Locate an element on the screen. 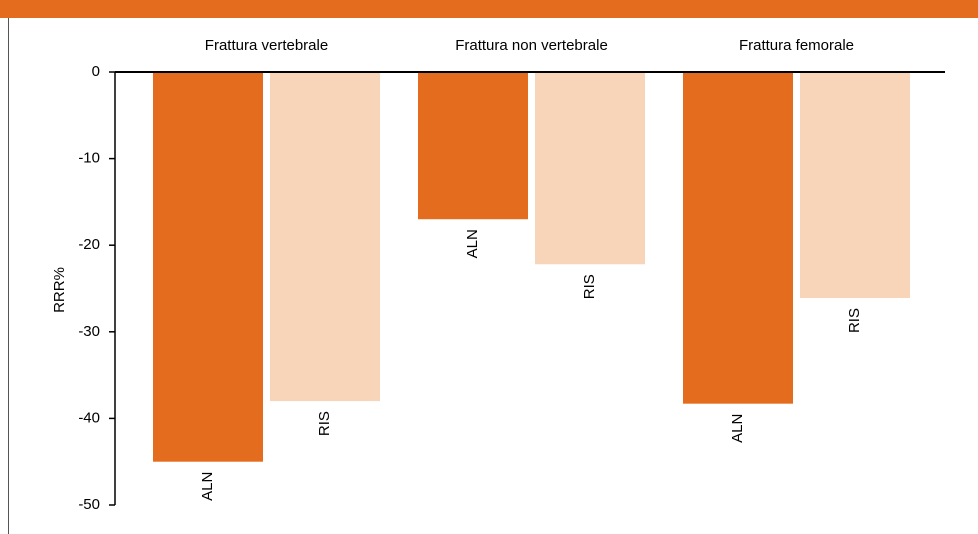 The height and width of the screenshot is (534, 978). y-axis-label: RRR% is located at coordinates (59, 290).